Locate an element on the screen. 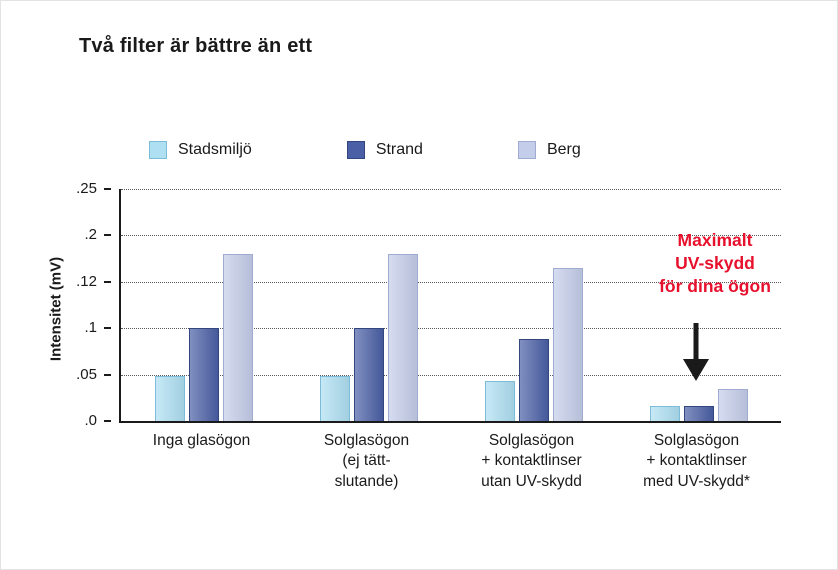 The width and height of the screenshot is (838, 570). legend-item: Berg is located at coordinates (549, 150).